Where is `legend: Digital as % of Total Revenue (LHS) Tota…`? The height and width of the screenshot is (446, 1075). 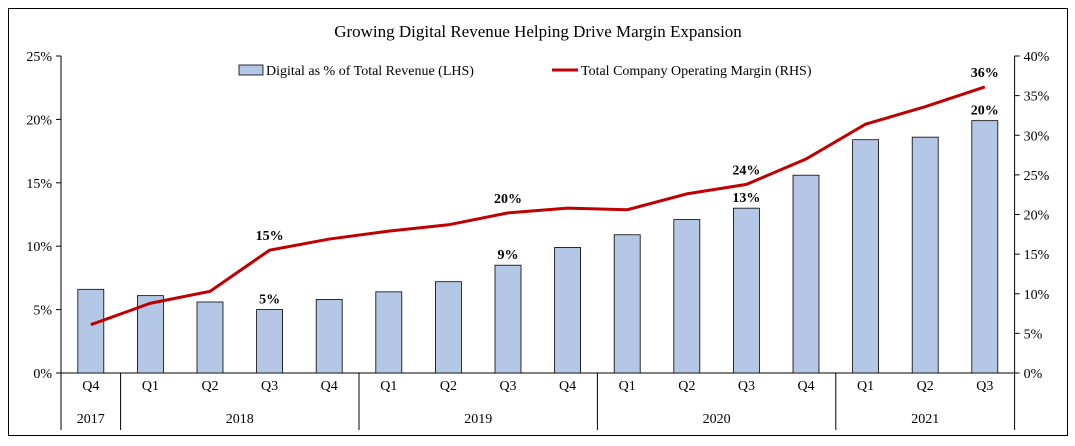 legend: Digital as % of Total Revenue (LHS) Tota… is located at coordinates (525, 71).